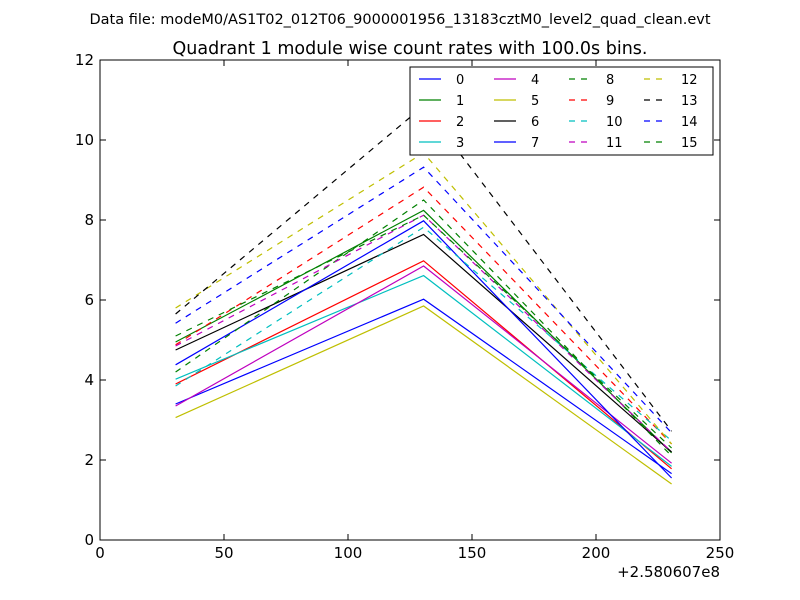  What do you see at coordinates (689, 122) in the screenshot?
I see `legend-label-14: 14` at bounding box center [689, 122].